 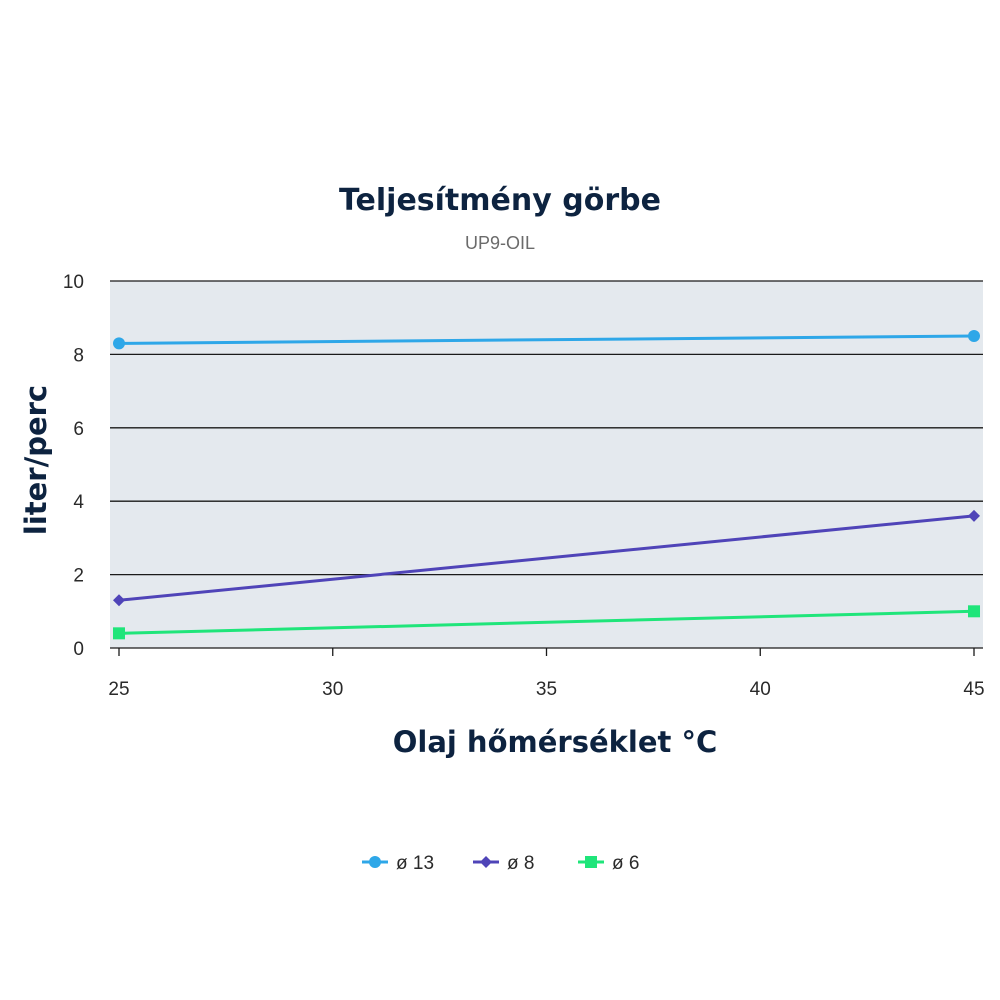 I want to click on y-axis-title: liter/perc, so click(x=36, y=460).